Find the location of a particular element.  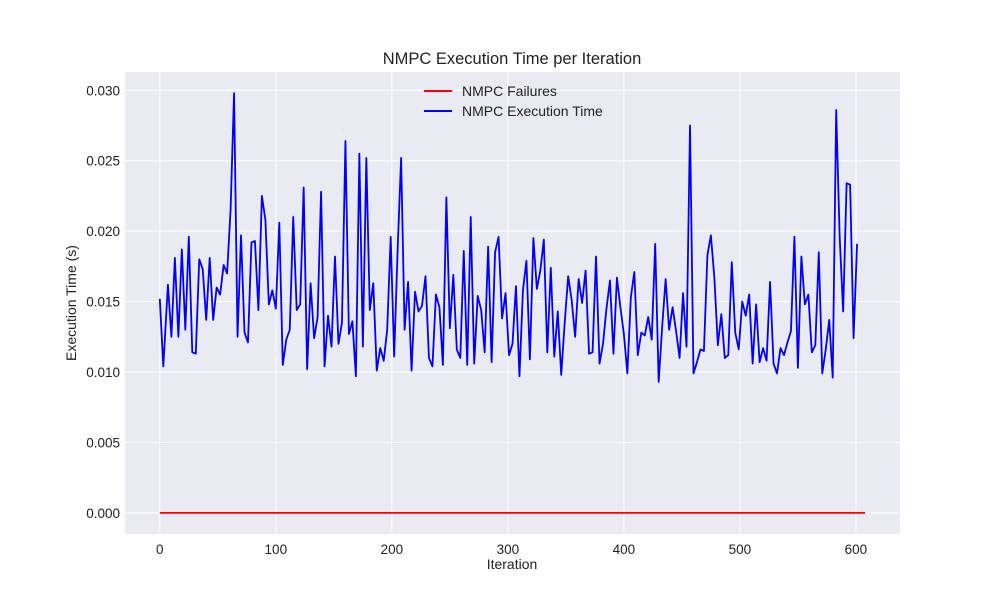

y-tick-label: 0.020 is located at coordinates (103, 231).